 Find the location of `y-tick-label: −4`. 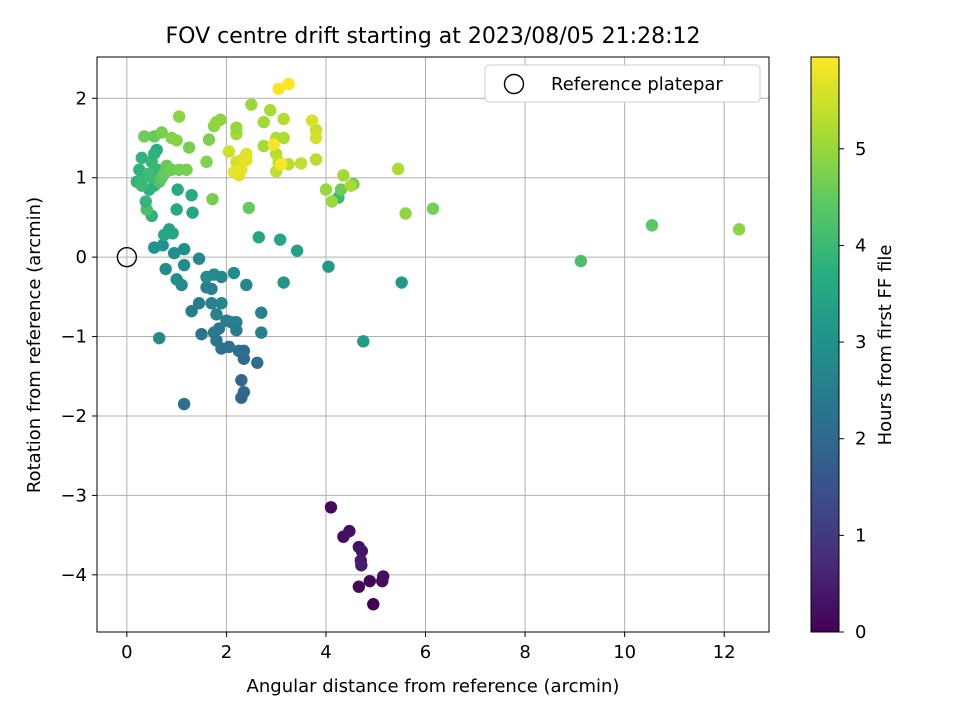

y-tick-label: −4 is located at coordinates (73, 575).